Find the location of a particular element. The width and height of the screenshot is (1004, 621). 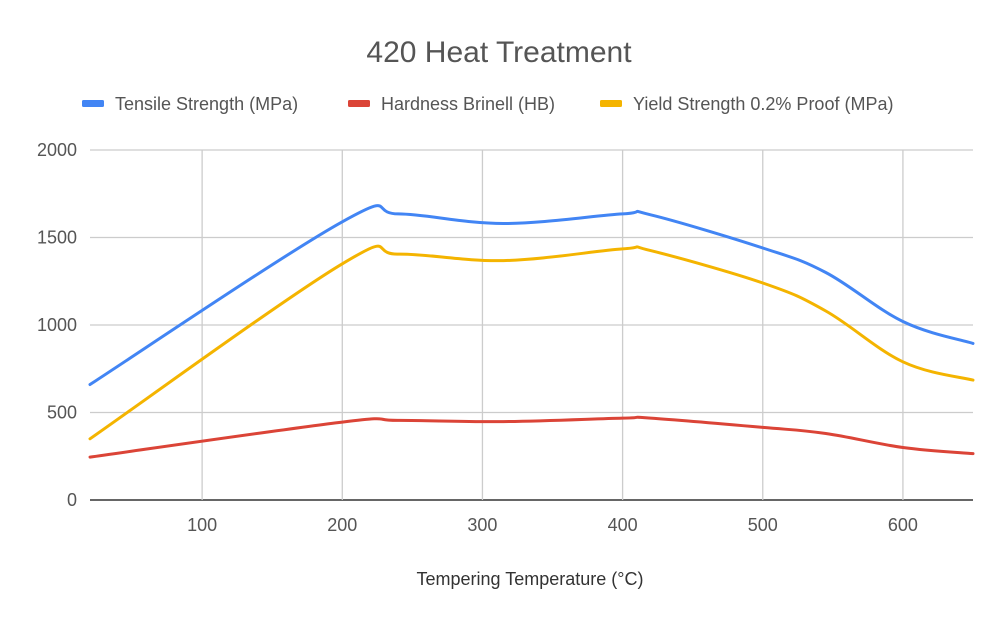

y-tick-label: 1000 is located at coordinates (57, 325).